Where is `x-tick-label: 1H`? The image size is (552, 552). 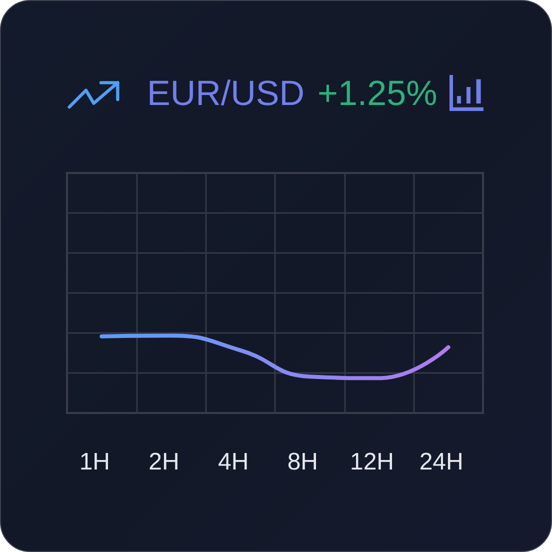 x-tick-label: 1H is located at coordinates (94, 461).